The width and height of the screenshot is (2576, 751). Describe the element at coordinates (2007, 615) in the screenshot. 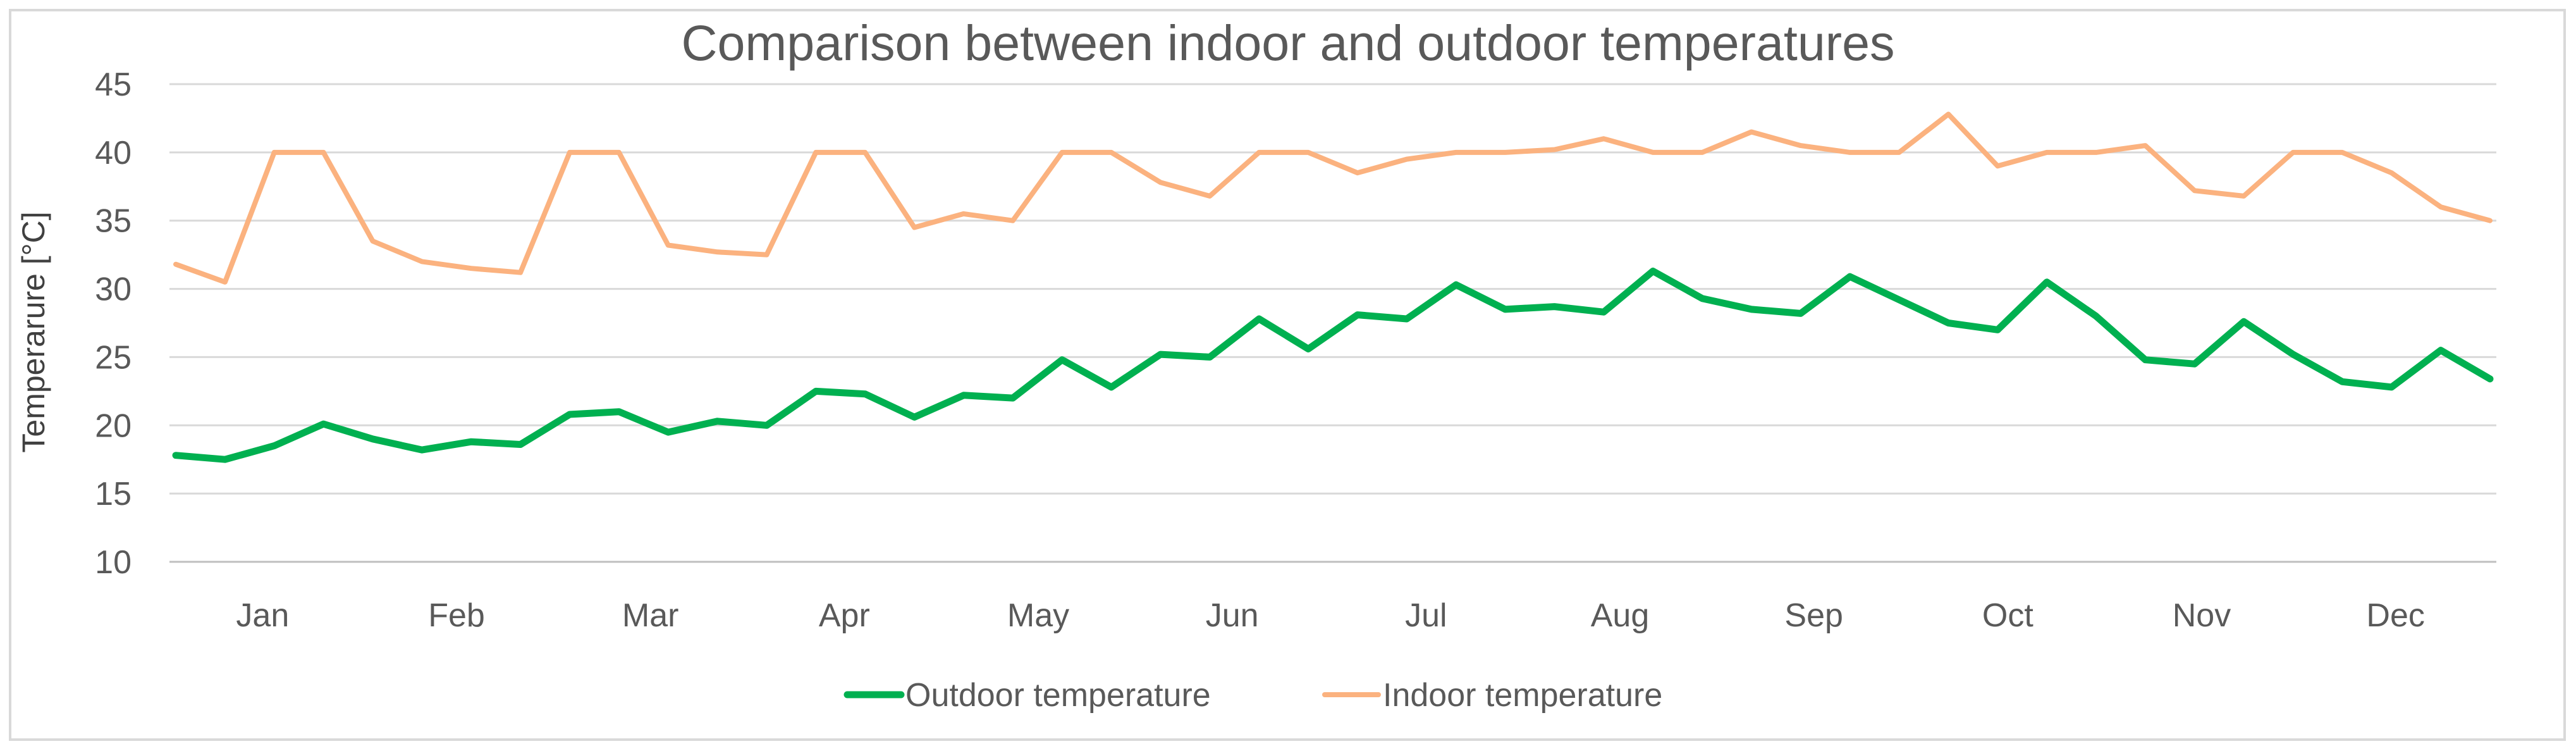

I see `x-tick-label: Oct` at that location.